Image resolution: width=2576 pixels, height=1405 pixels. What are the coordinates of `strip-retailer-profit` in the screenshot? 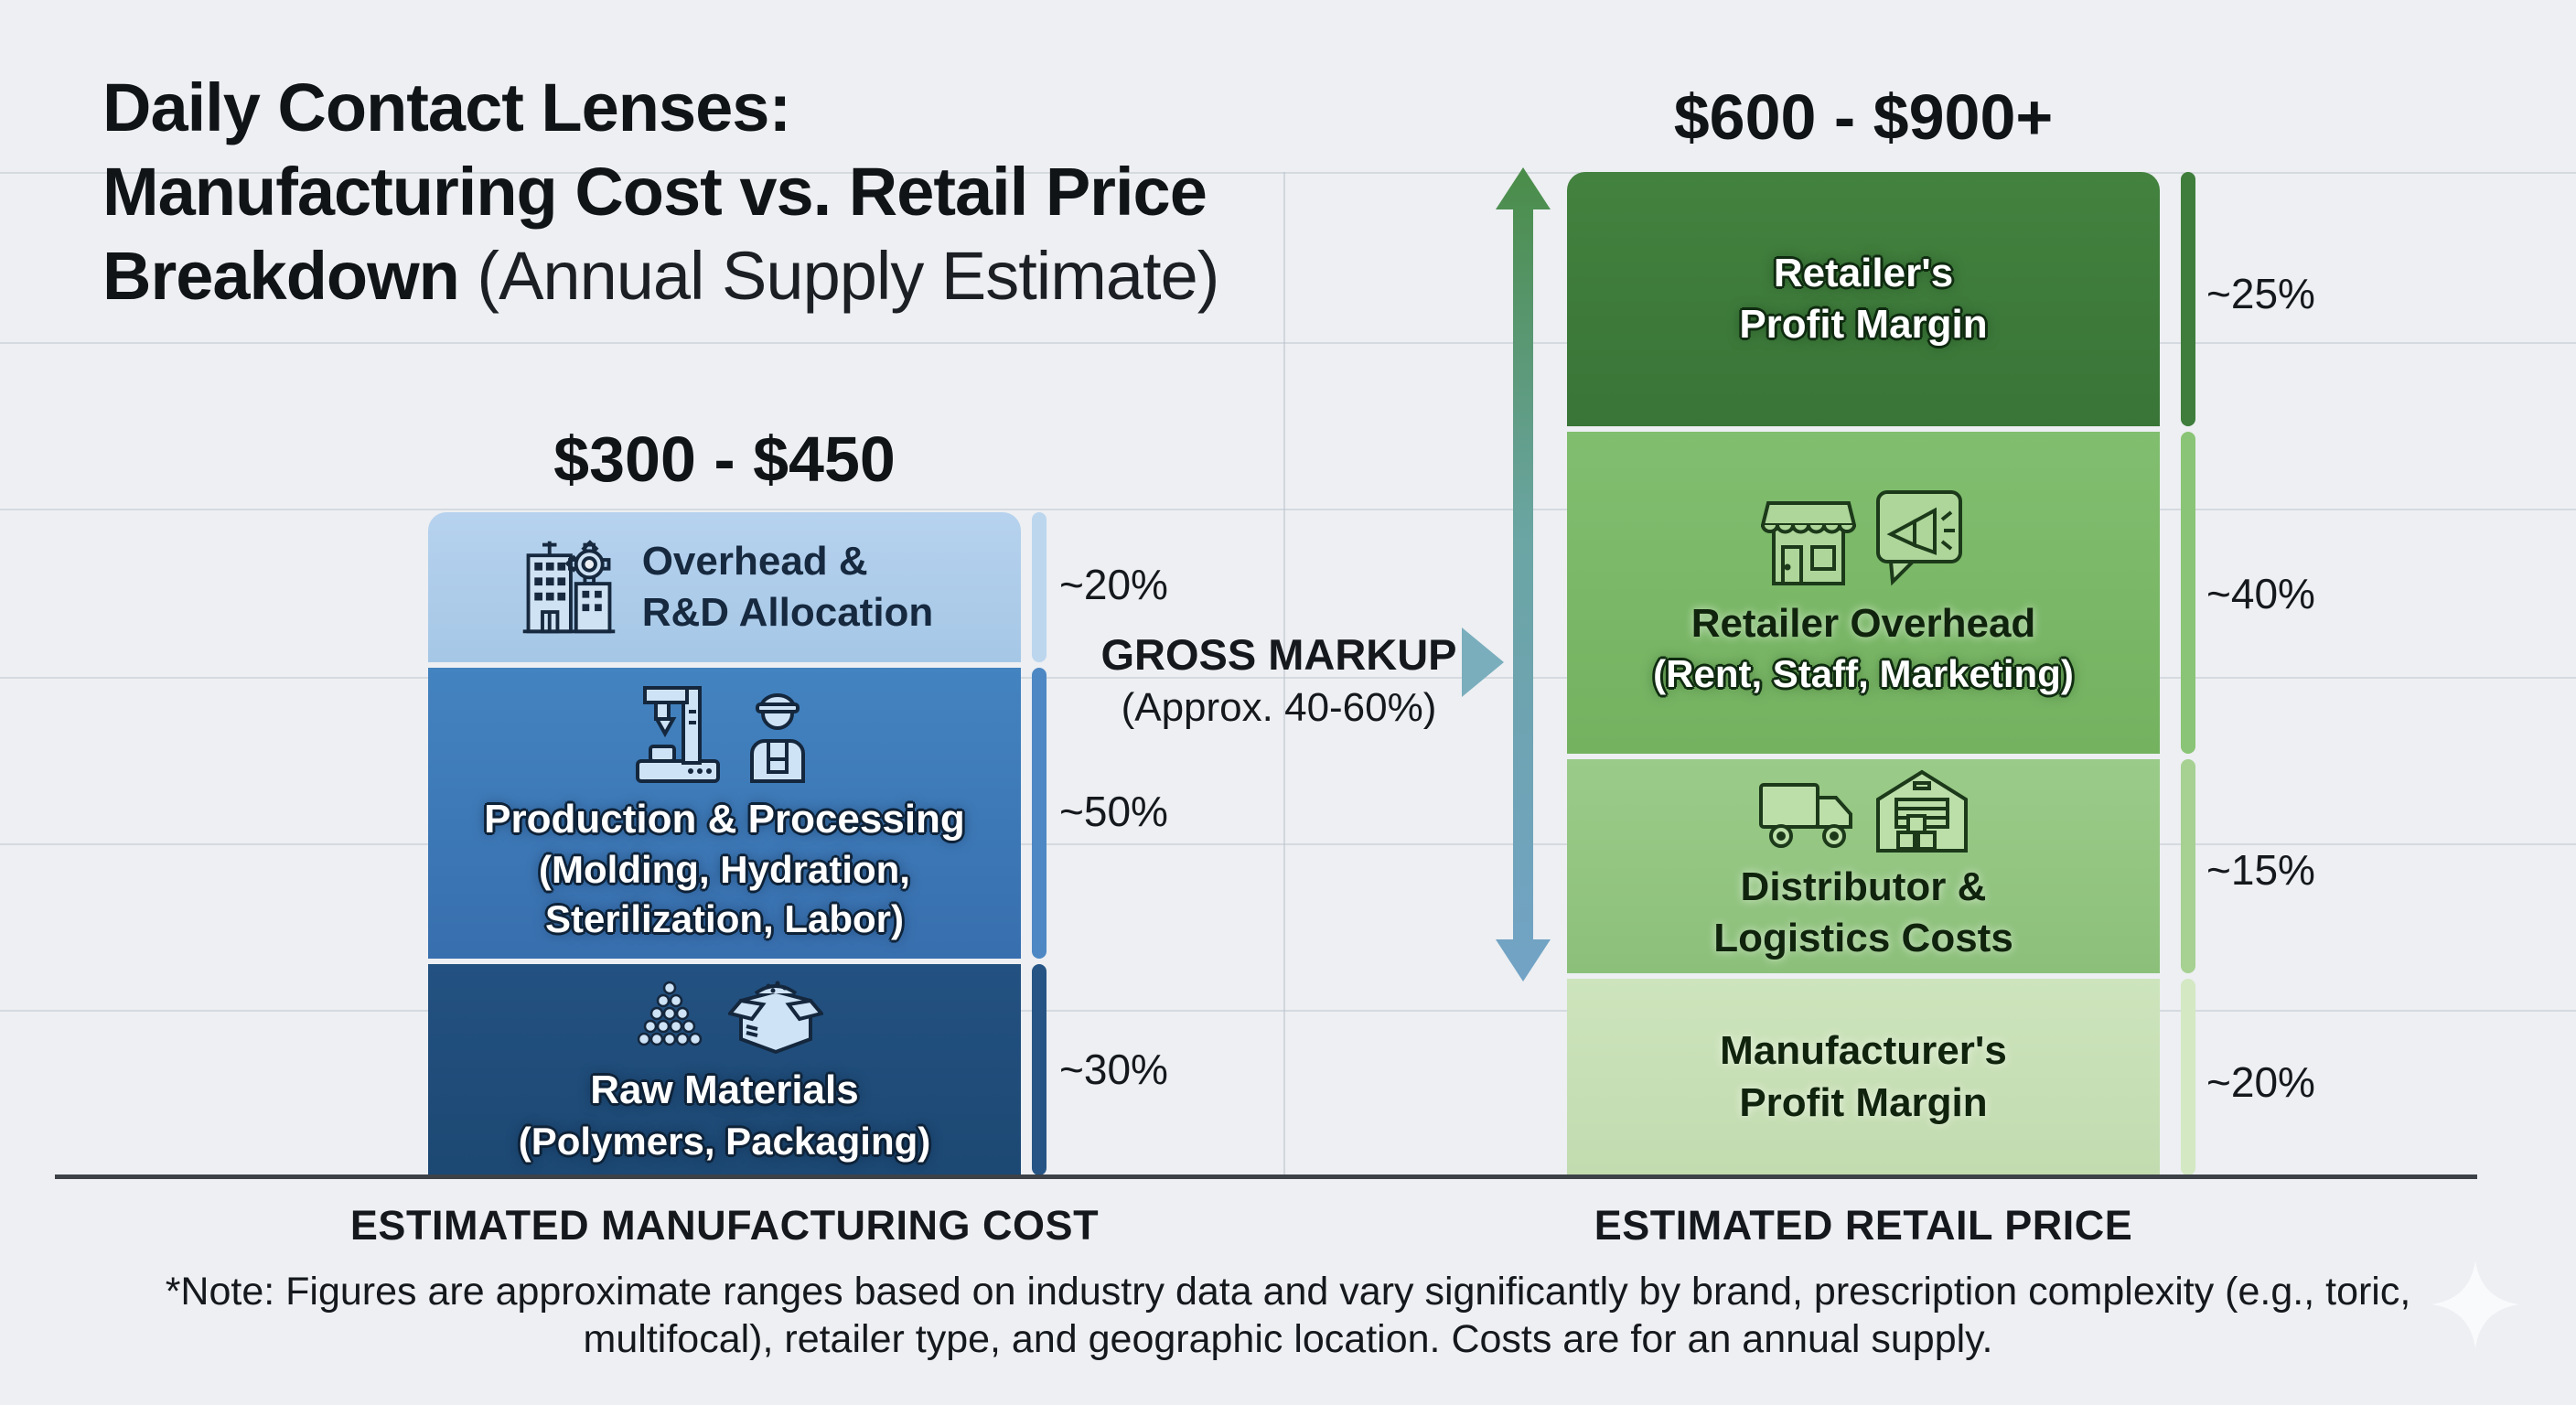 It's located at (2188, 299).